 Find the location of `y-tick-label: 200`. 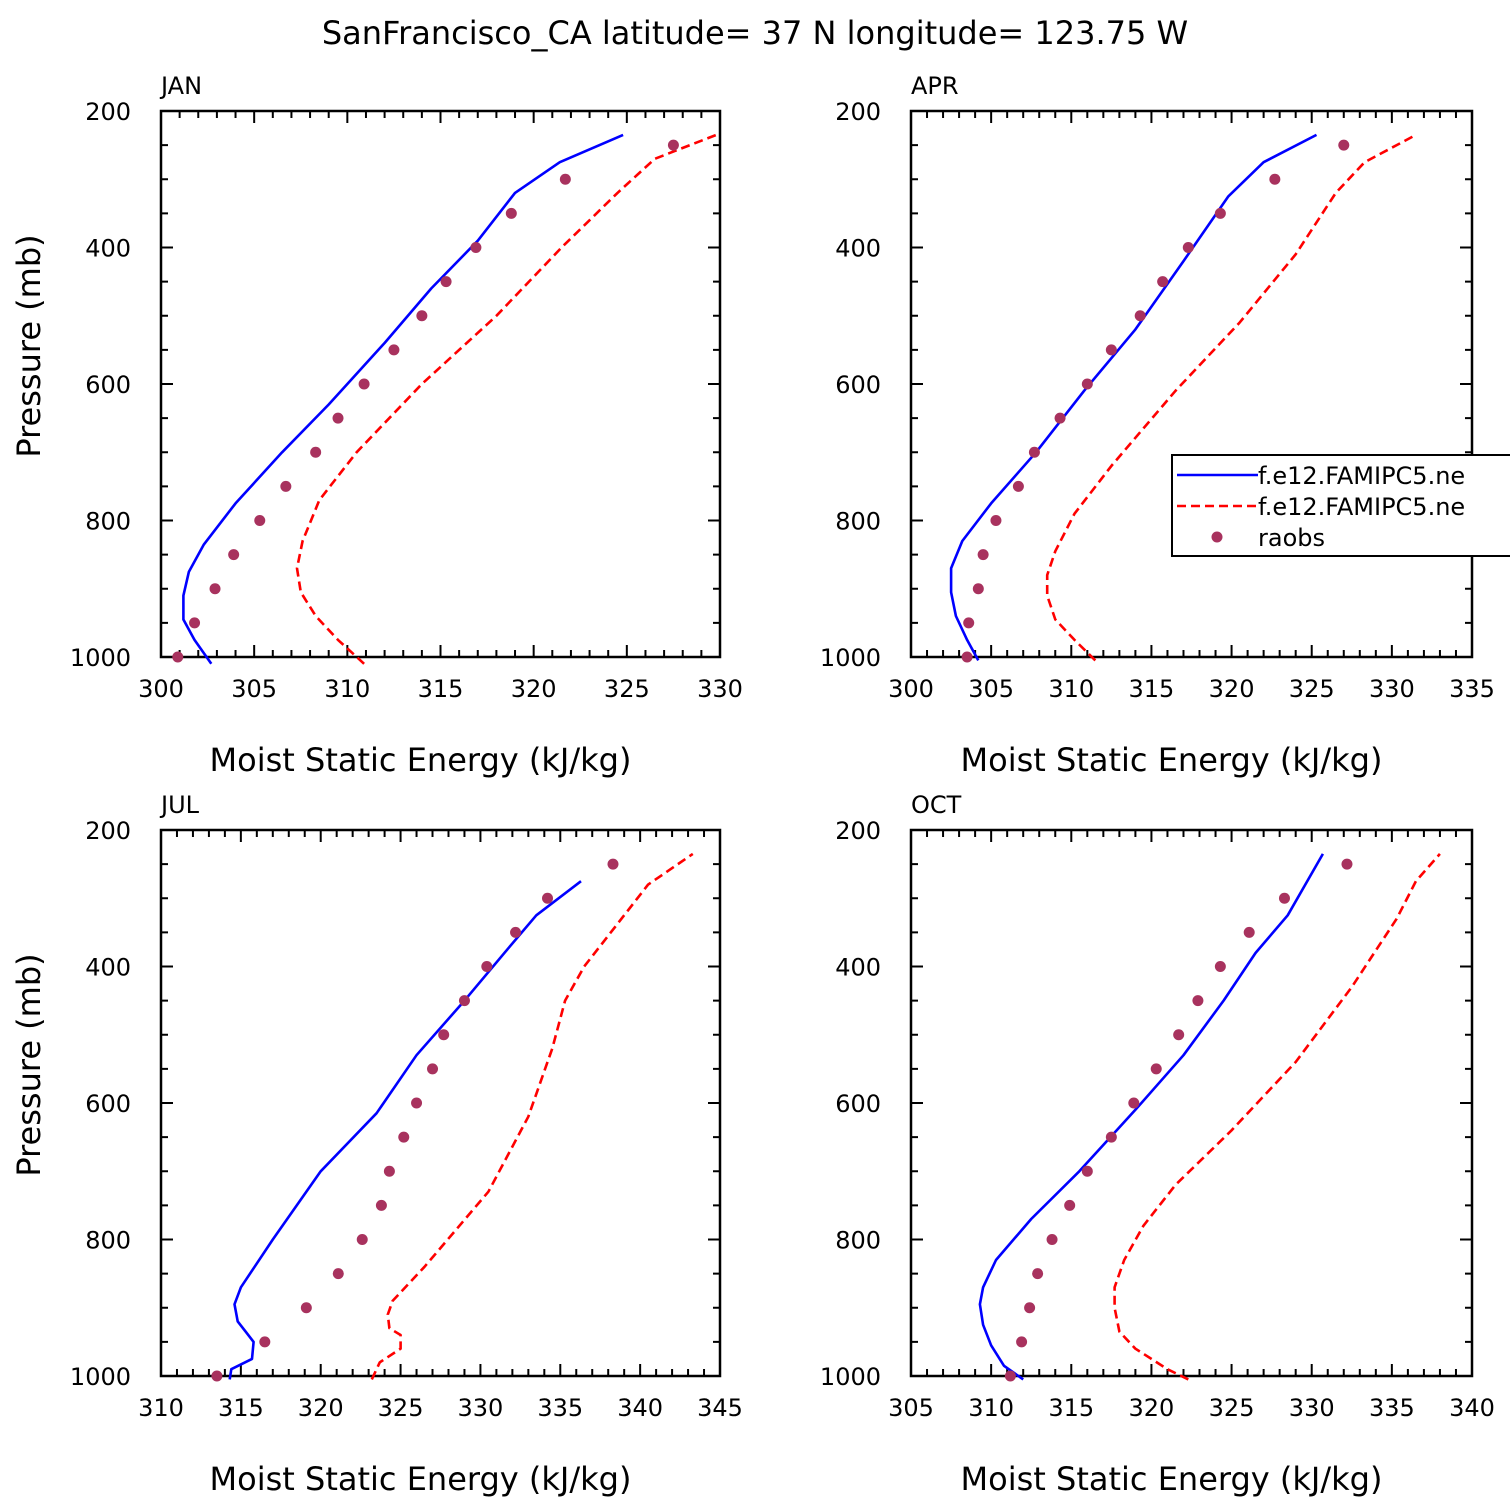

y-tick-label: 200 is located at coordinates (858, 112).